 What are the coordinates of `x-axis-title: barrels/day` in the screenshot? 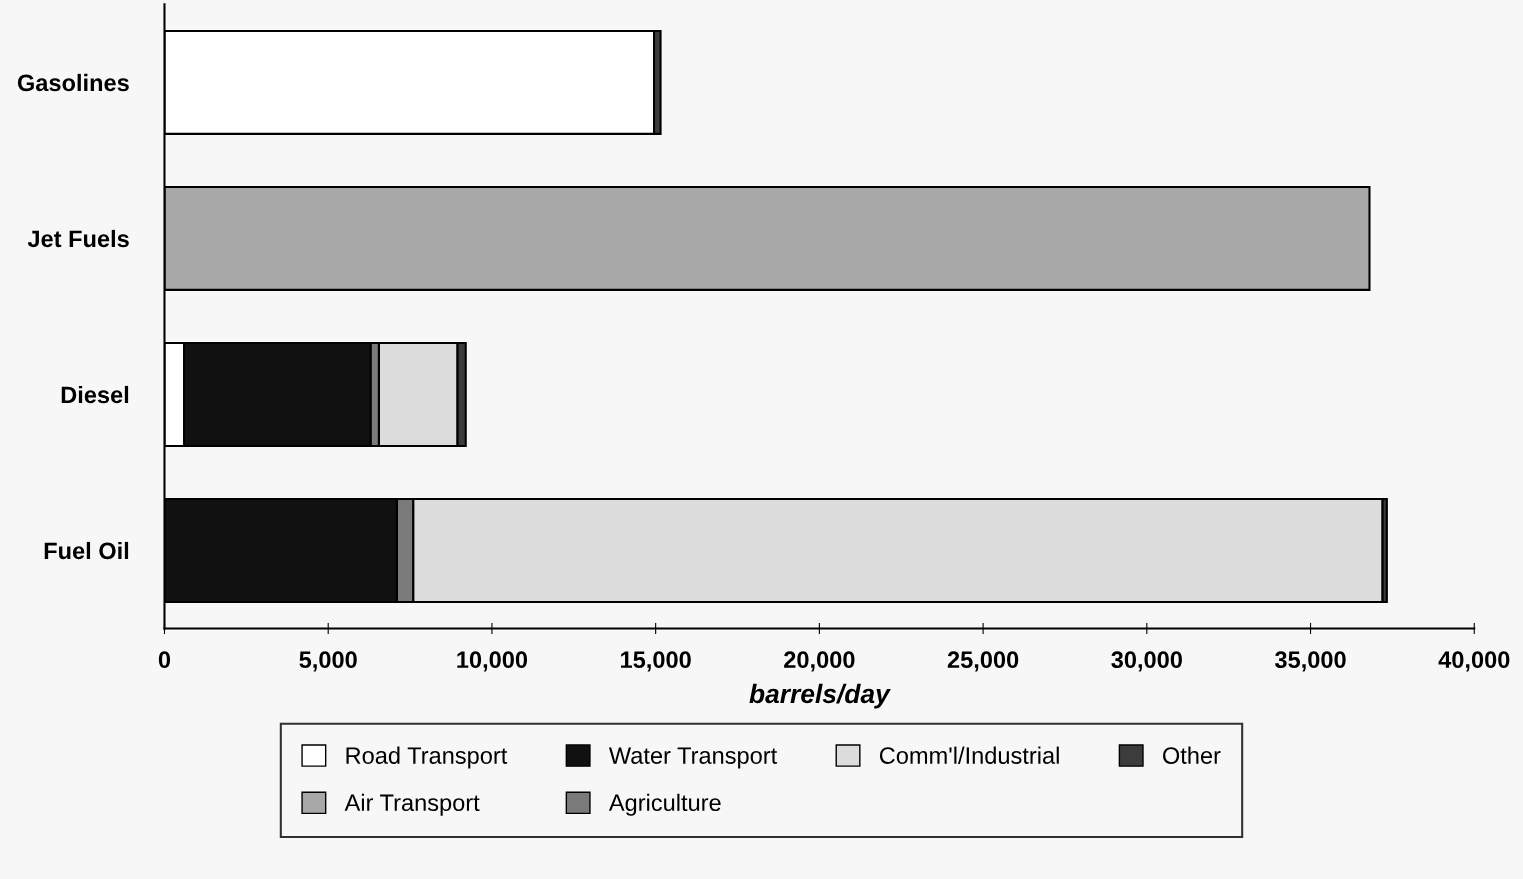 It's located at (820, 696).